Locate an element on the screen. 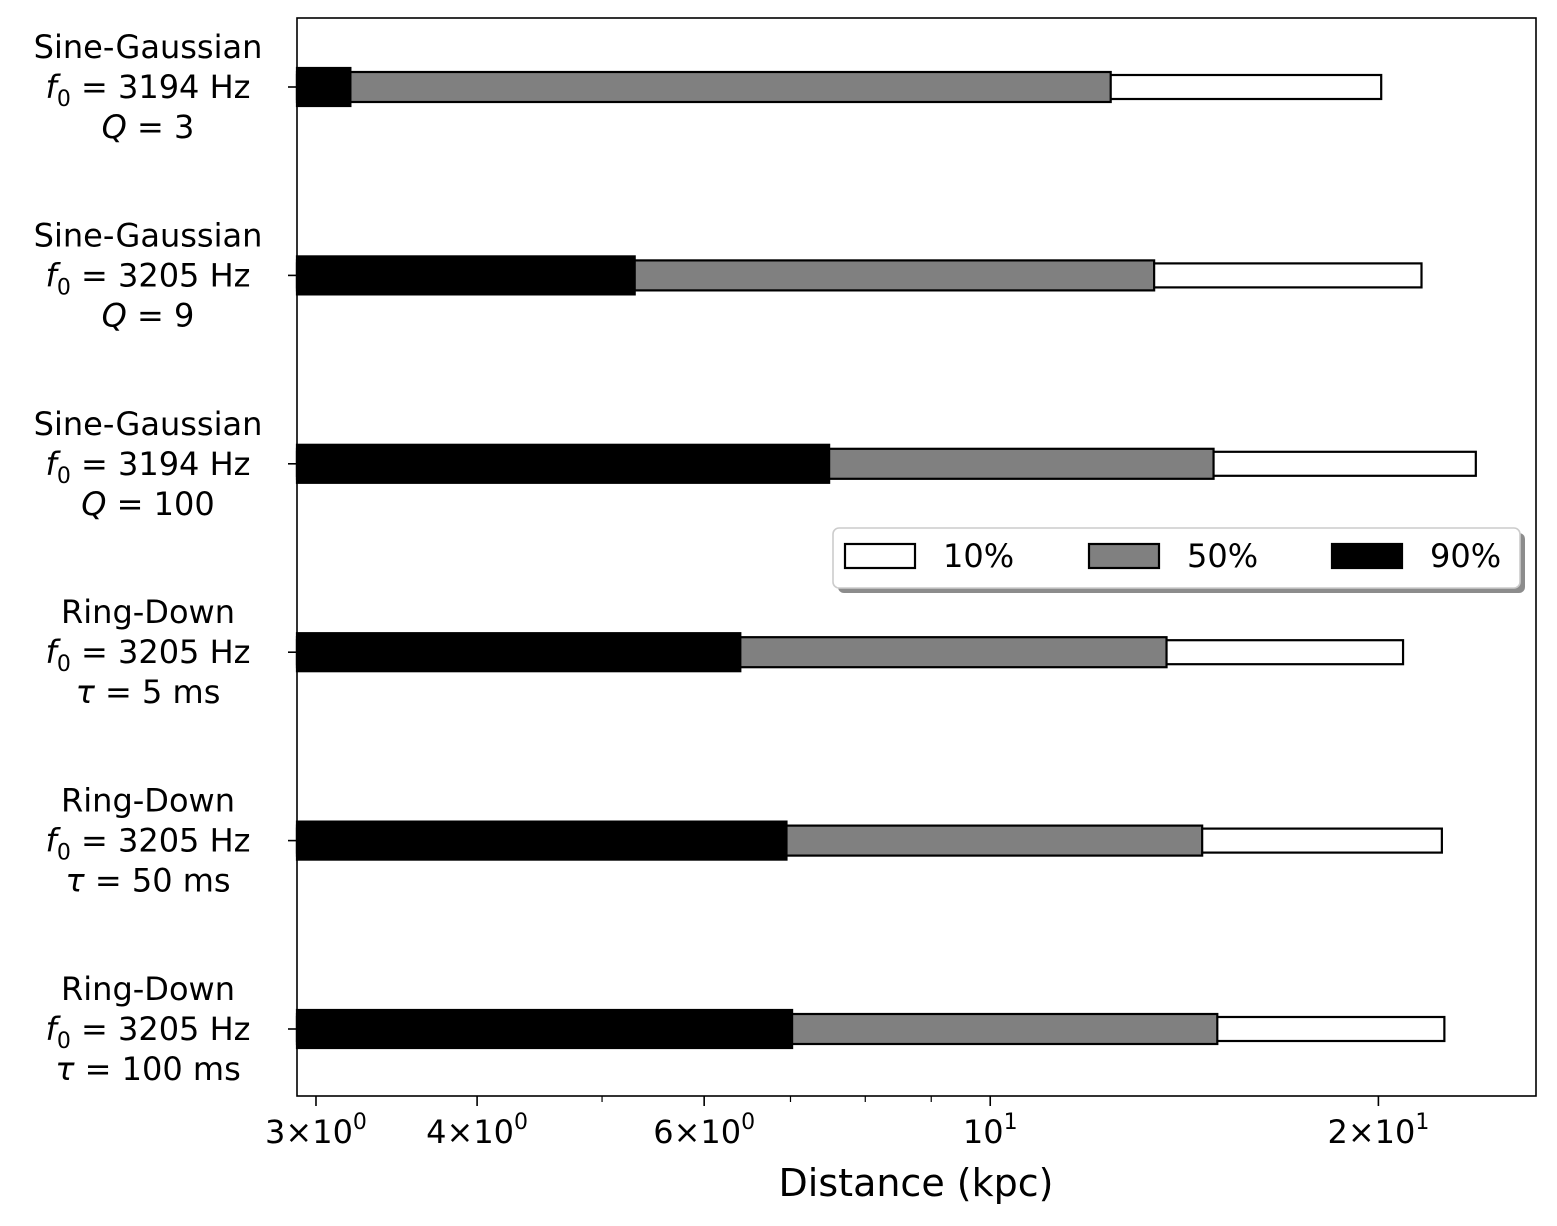 This screenshot has height=1226, width=1557. legend: 10% 50% 90% is located at coordinates (1178, 560).